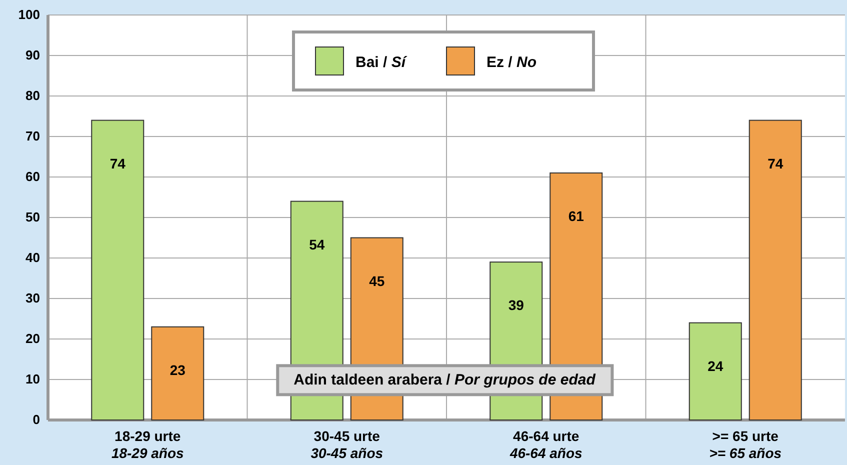 This screenshot has width=847, height=465. I want to click on y-tick-label: 40, so click(33, 258).